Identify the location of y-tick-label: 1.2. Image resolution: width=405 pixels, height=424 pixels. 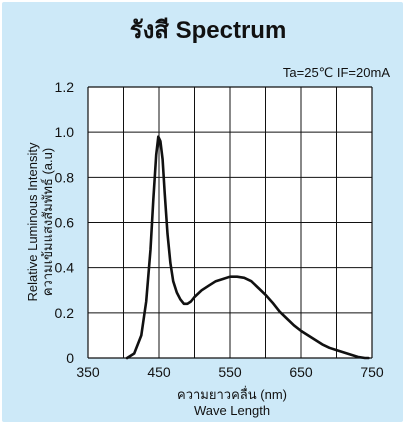
(65, 87).